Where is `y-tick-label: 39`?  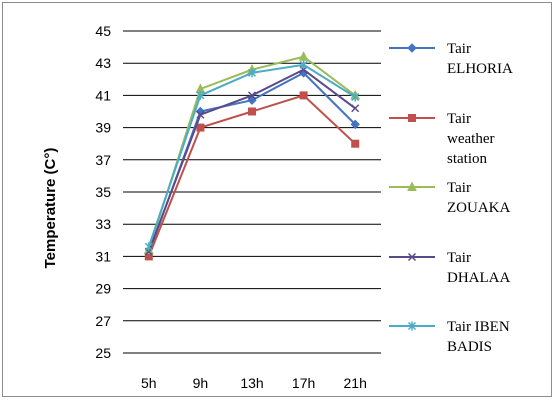 y-tick-label: 39 is located at coordinates (103, 128).